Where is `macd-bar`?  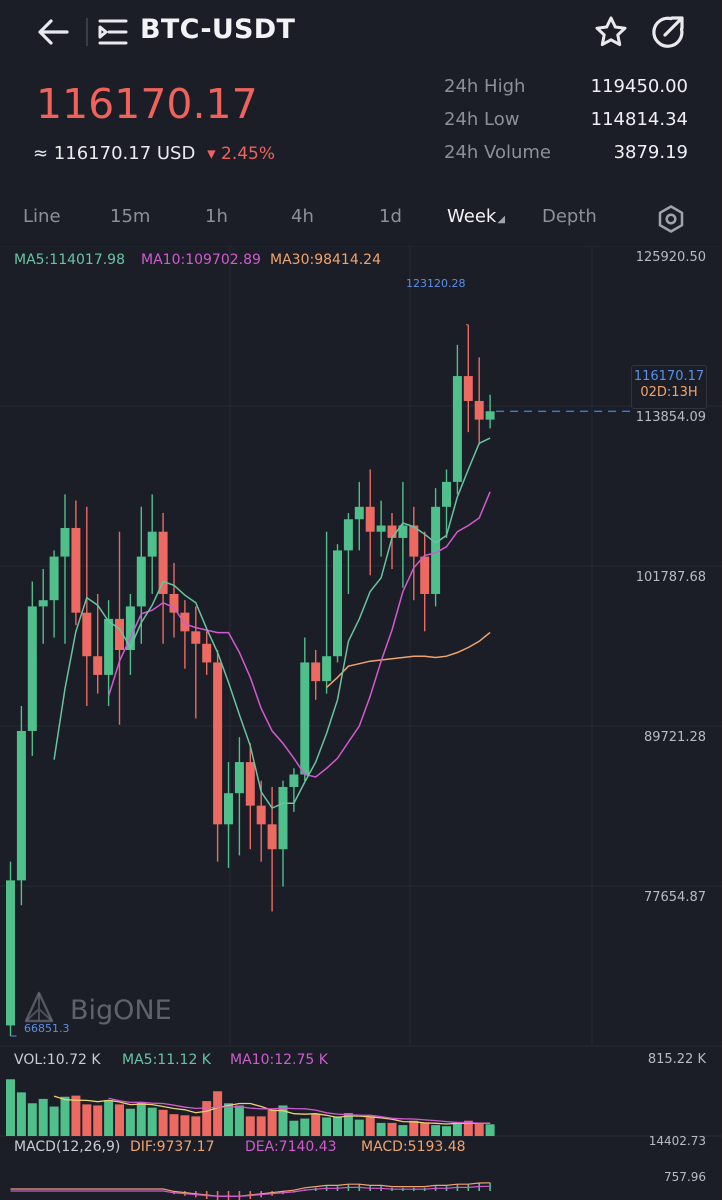
macd-bar is located at coordinates (239, 1195).